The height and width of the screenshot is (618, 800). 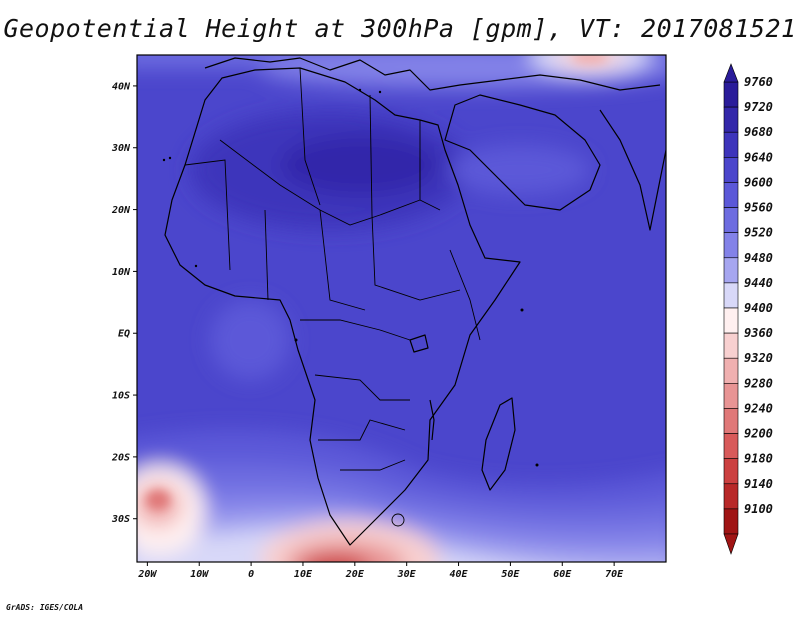 I want to click on lat-tick-label: 30N, so click(x=121, y=148).